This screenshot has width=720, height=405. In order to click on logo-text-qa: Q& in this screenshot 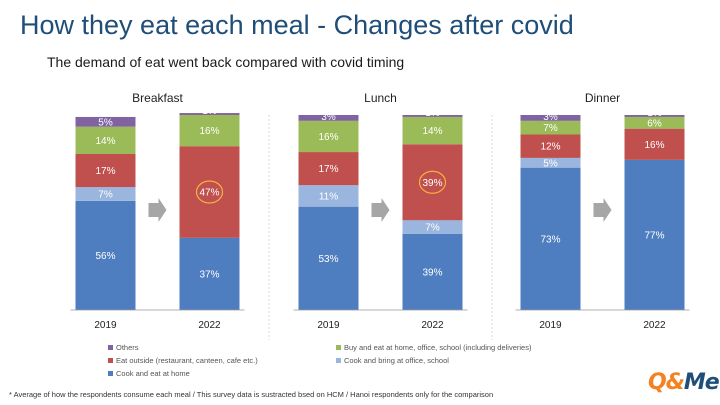, I will do `click(666, 382)`.